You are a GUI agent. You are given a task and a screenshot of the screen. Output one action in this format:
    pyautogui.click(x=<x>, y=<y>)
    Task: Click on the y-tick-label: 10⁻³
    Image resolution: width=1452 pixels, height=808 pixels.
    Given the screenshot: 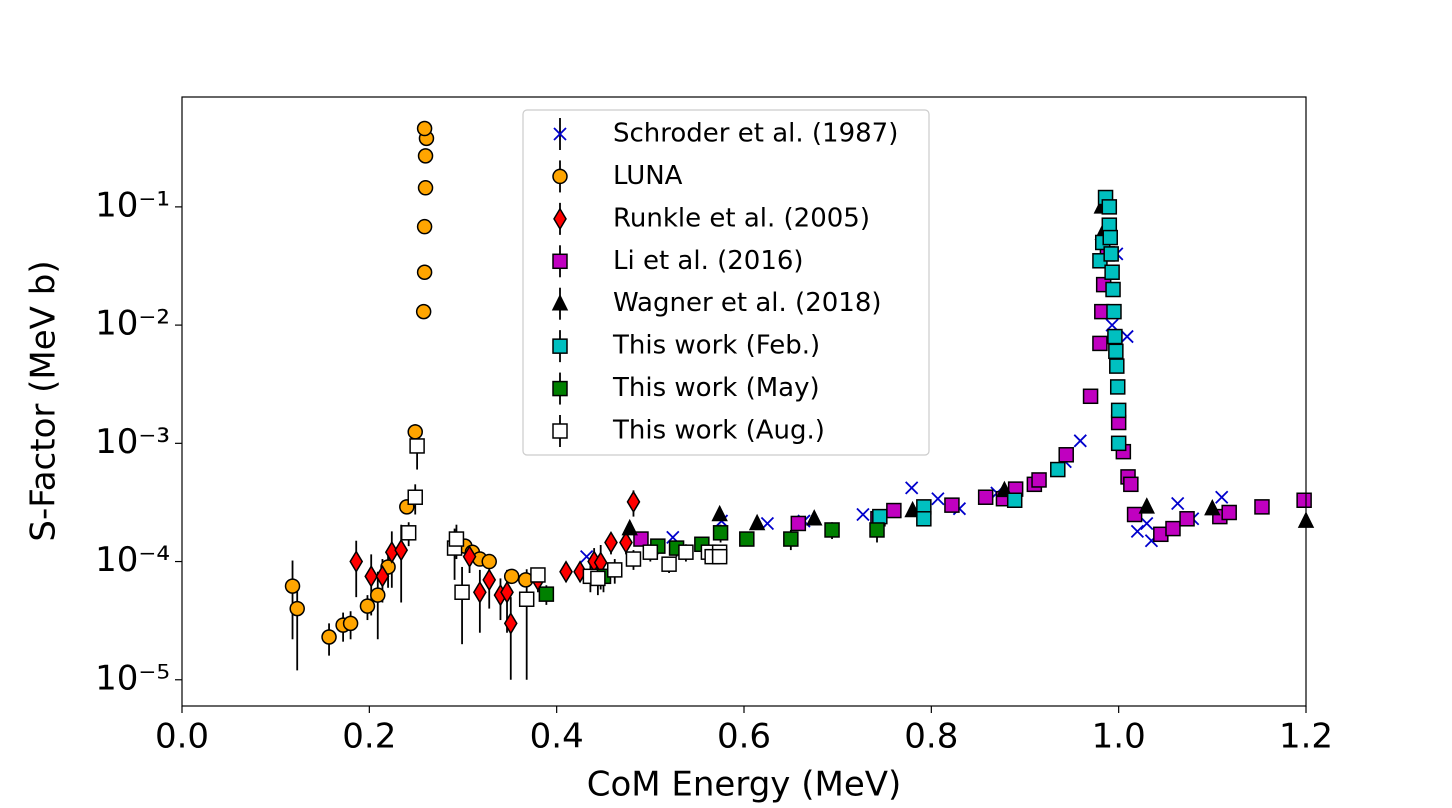 What is the action you would take?
    pyautogui.click(x=132, y=442)
    